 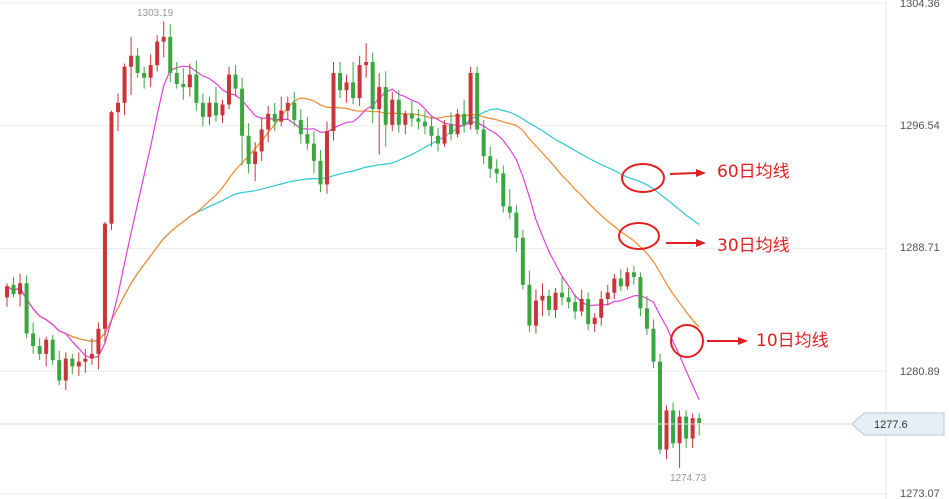 I want to click on ma60-arrow-icon, so click(x=701, y=173).